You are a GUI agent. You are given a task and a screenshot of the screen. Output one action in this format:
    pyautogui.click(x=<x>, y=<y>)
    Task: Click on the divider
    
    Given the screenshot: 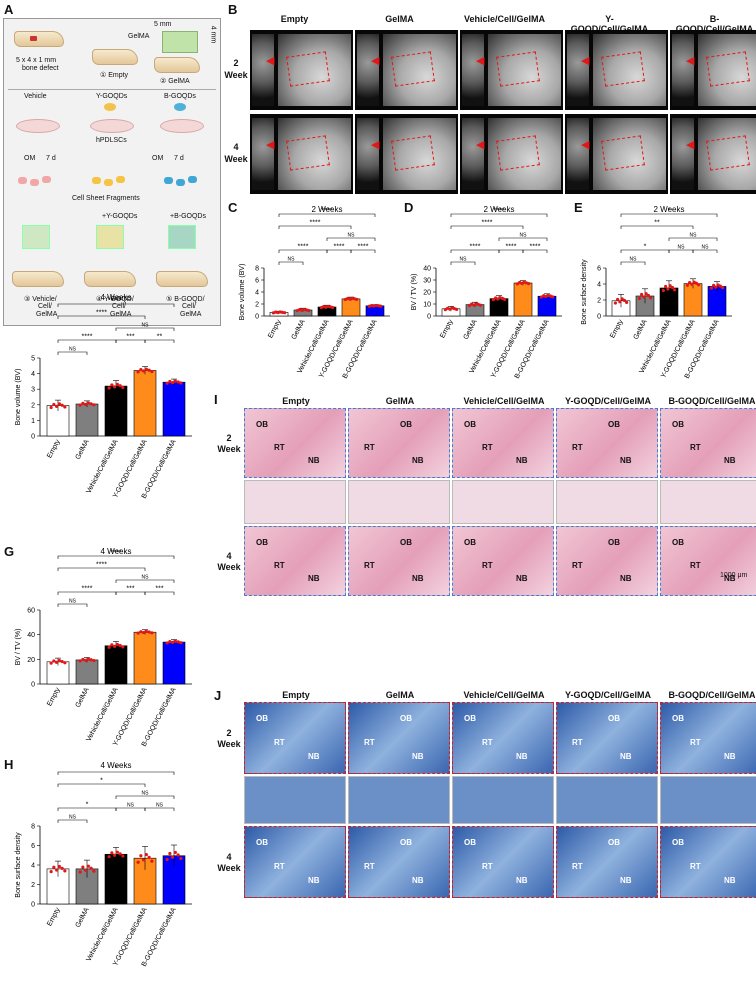 What is the action you would take?
    pyautogui.click(x=112, y=89)
    